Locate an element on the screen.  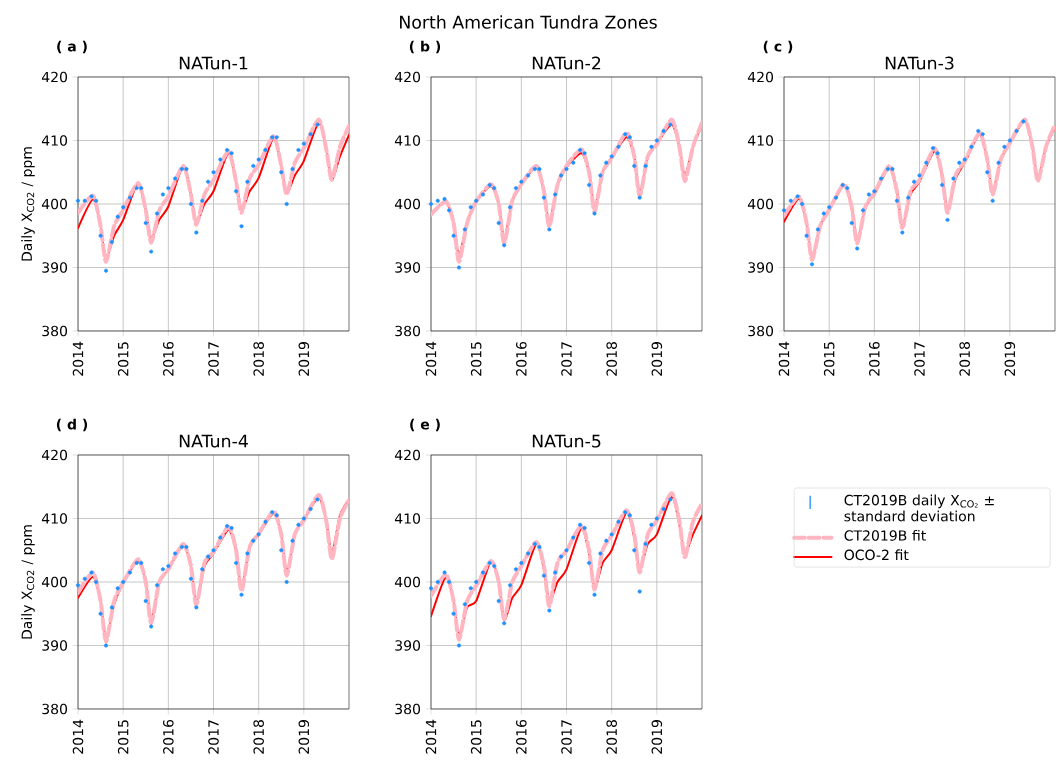
chart-title: NATun-3 is located at coordinates (919, 63).